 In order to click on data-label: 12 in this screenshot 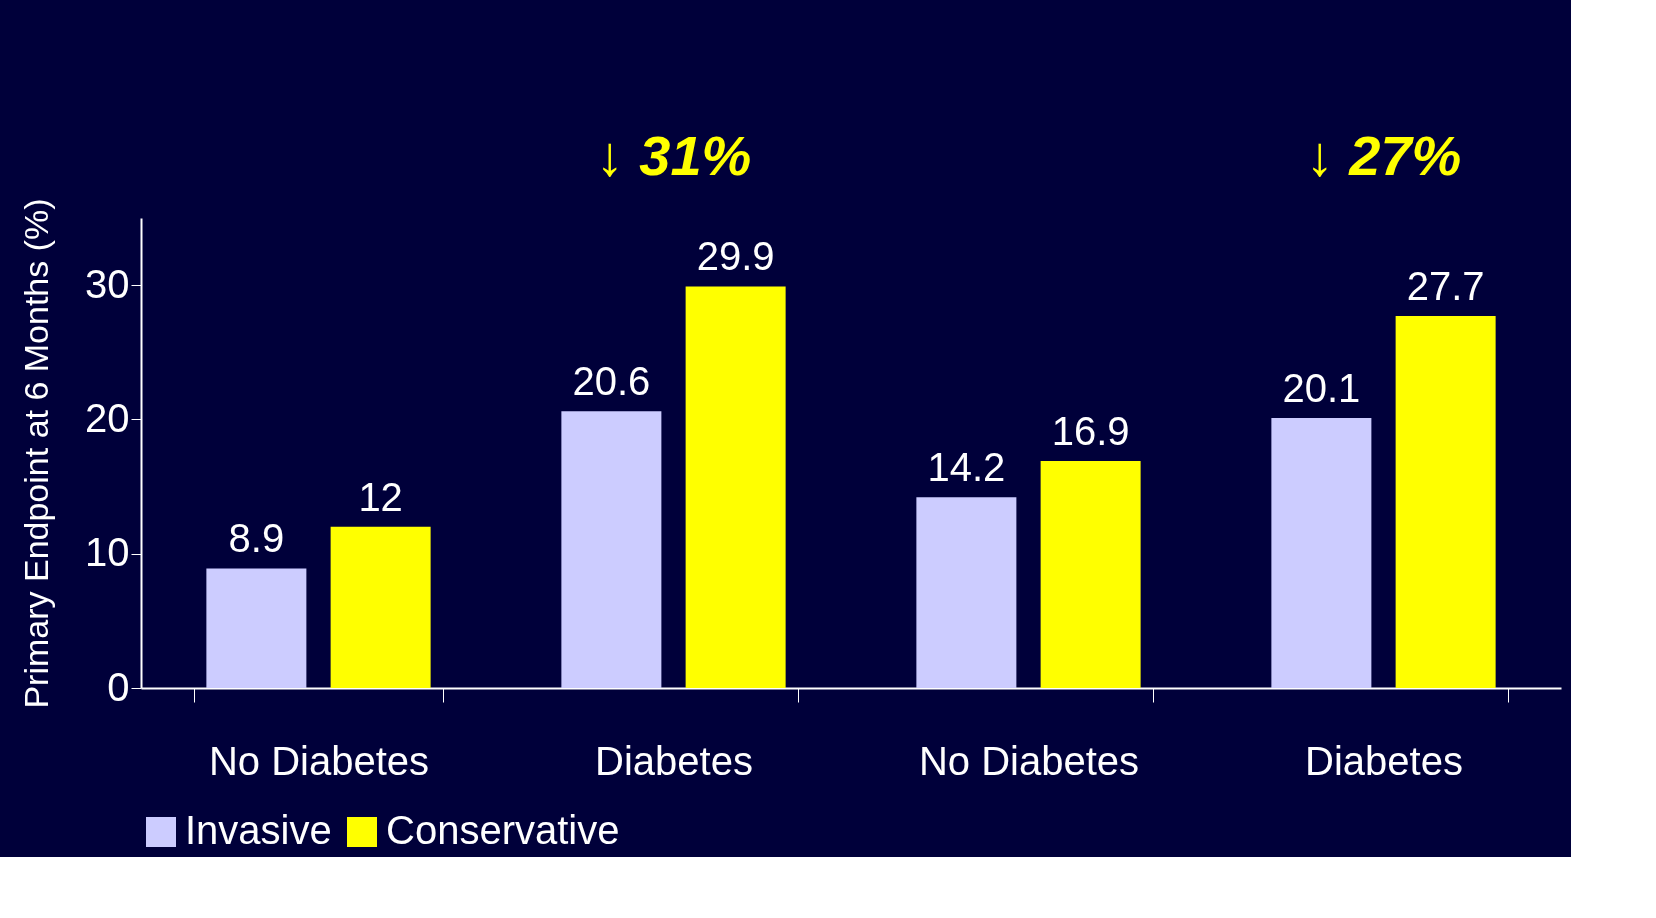, I will do `click(380, 496)`.